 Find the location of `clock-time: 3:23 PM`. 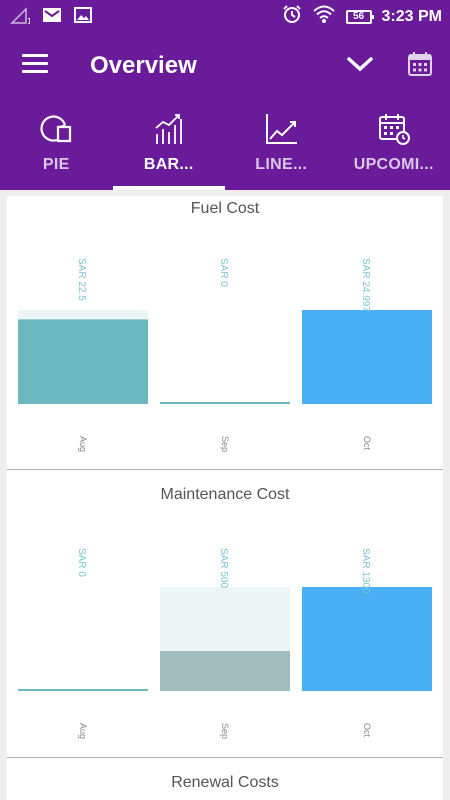

clock-time: 3:23 PM is located at coordinates (411, 16).